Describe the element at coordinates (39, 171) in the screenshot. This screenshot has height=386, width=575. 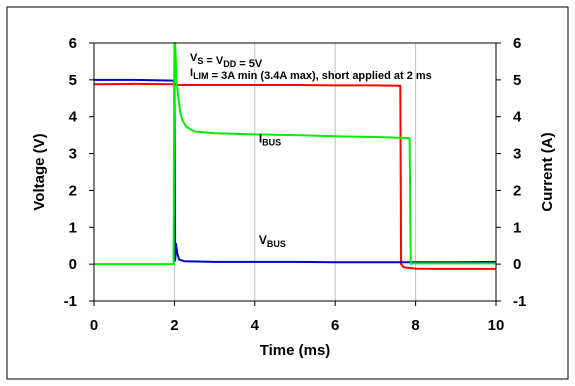
I see `y-axis-title-left: Voltage (V)` at that location.